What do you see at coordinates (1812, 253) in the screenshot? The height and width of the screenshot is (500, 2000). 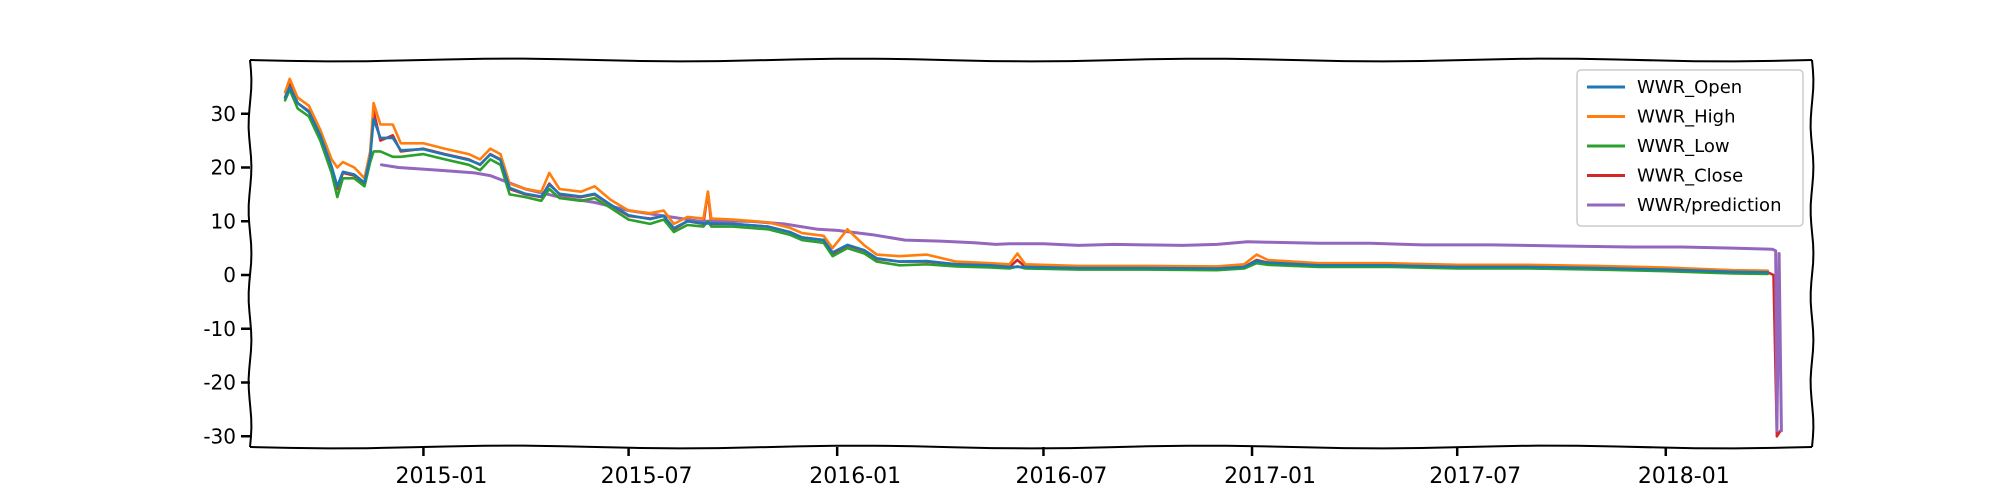 I see `plot-border-right` at bounding box center [1812, 253].